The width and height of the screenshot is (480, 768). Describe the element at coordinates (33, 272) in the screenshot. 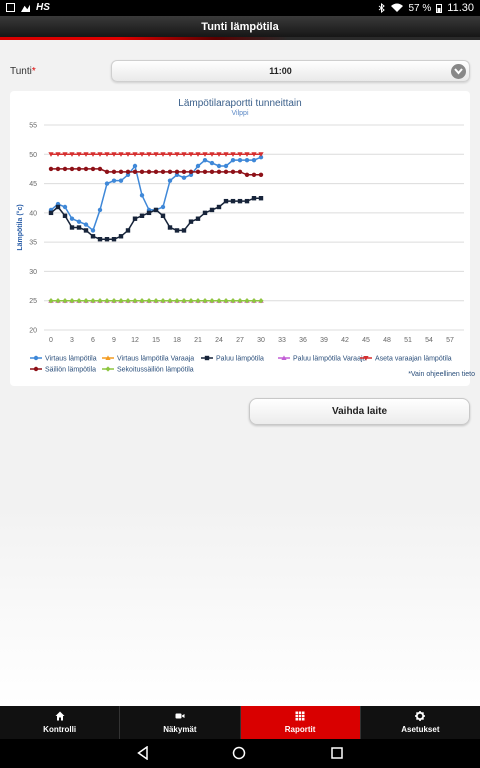

I see `y-tick-label: 30` at that location.